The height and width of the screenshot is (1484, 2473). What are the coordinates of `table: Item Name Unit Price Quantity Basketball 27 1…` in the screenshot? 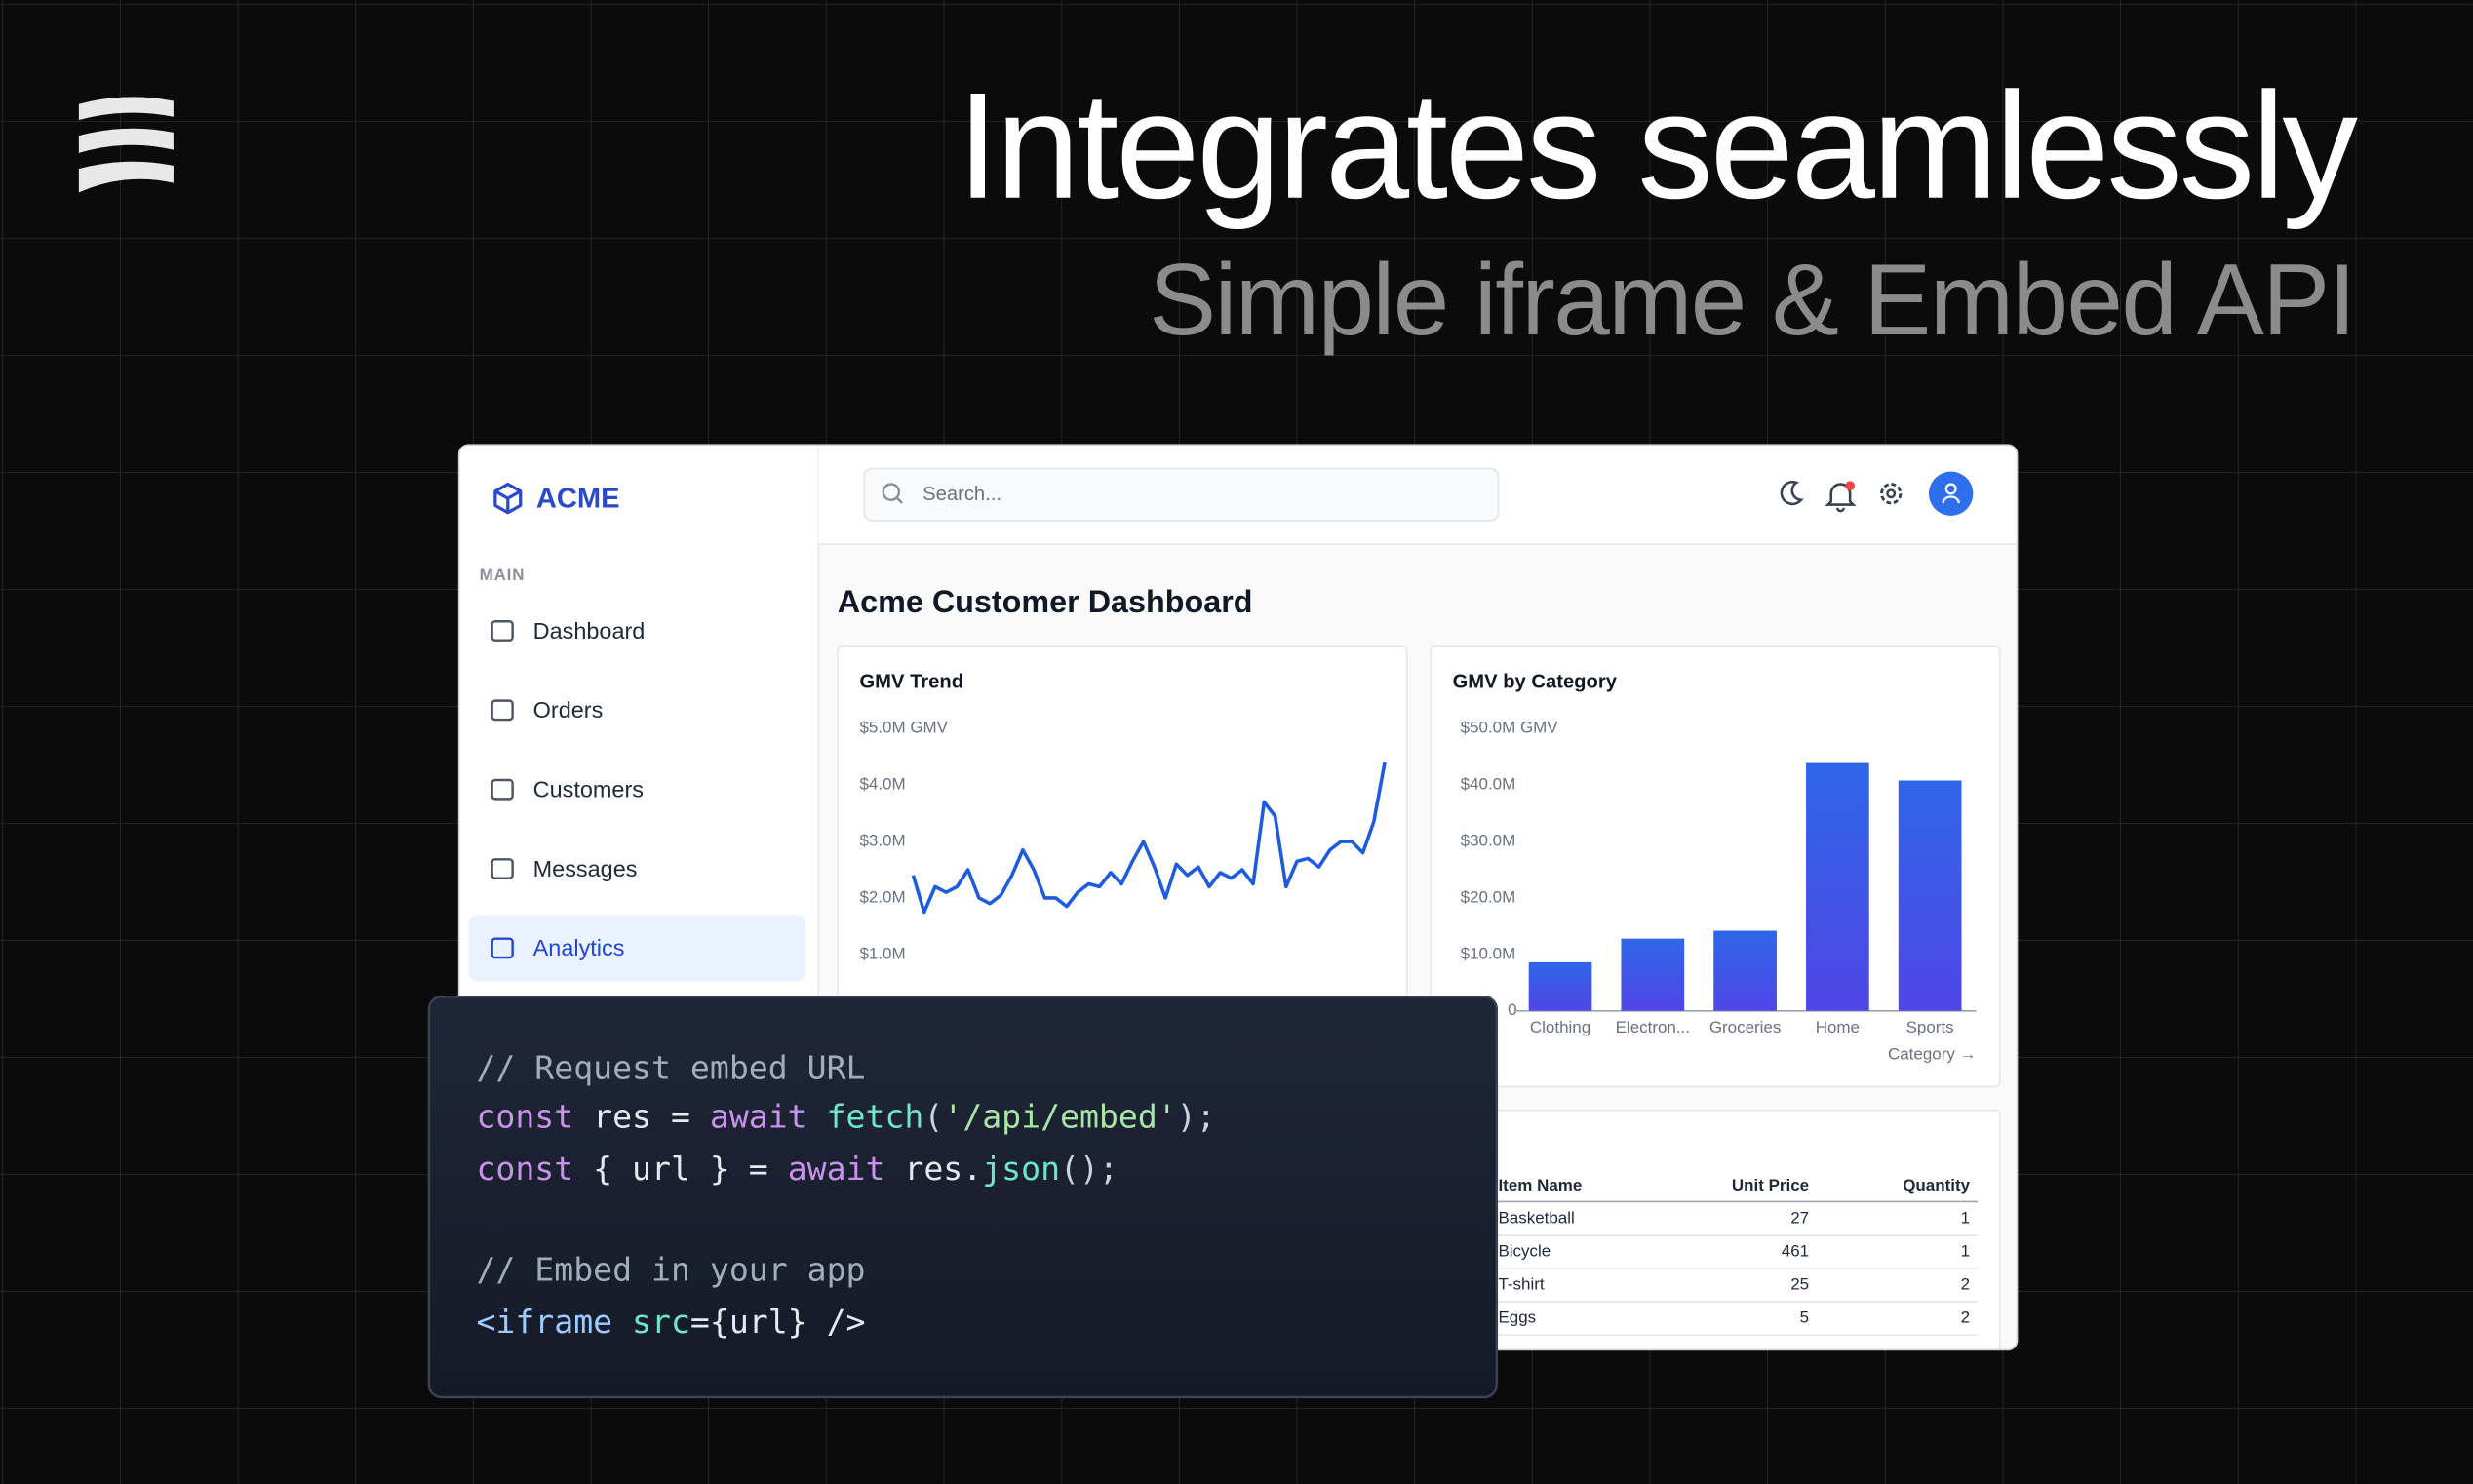 It's located at (1715, 1256).